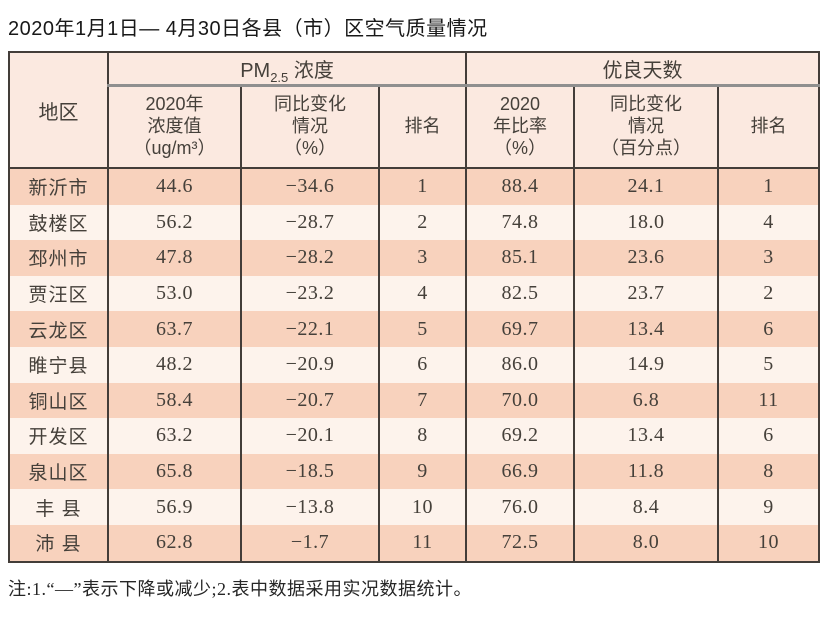 This screenshot has width=825, height=620. What do you see at coordinates (646, 258) in the screenshot?
I see `good-change-cell: 23.6` at bounding box center [646, 258].